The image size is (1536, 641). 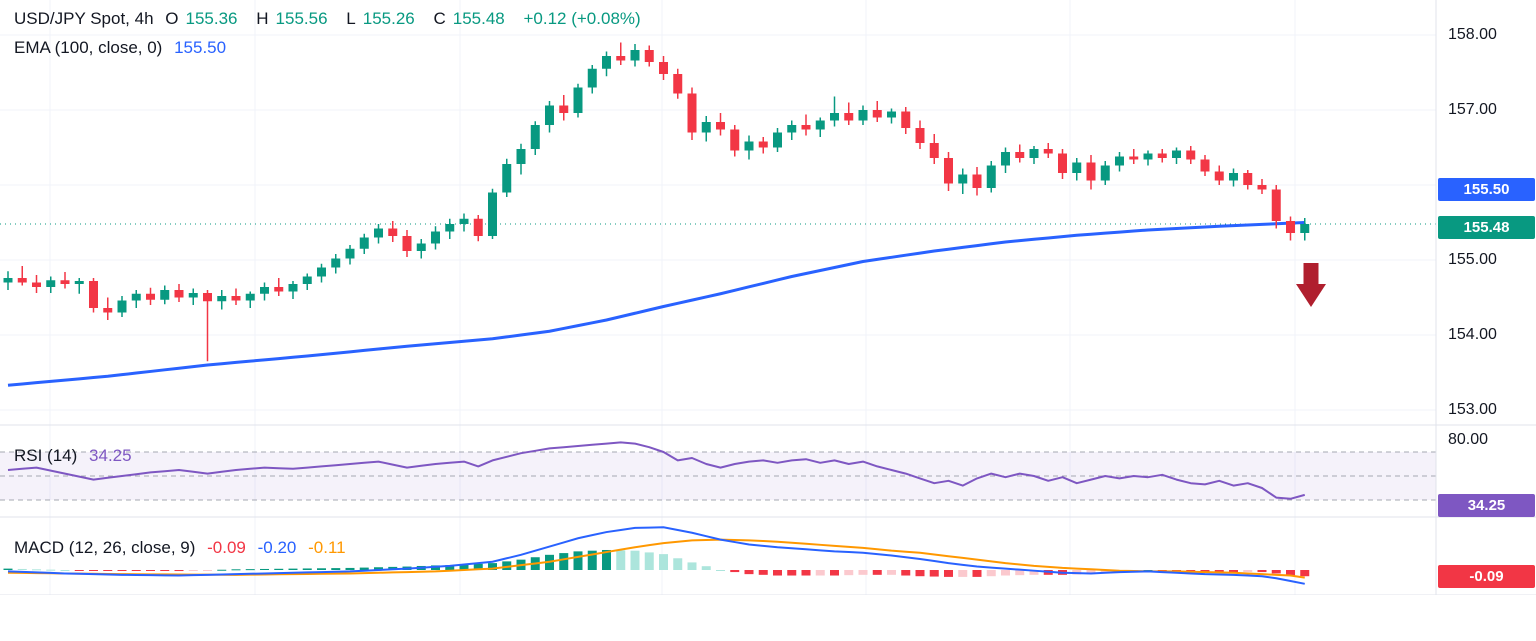 I want to click on open-value: O 155.36, so click(x=201, y=18).